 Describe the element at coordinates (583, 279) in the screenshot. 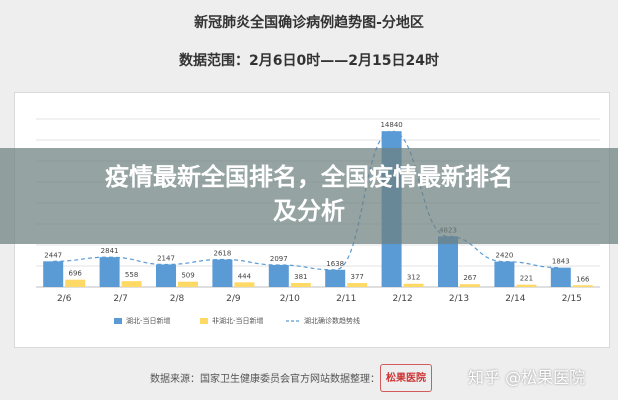

I see `data-label-non-hubei: 166` at that location.